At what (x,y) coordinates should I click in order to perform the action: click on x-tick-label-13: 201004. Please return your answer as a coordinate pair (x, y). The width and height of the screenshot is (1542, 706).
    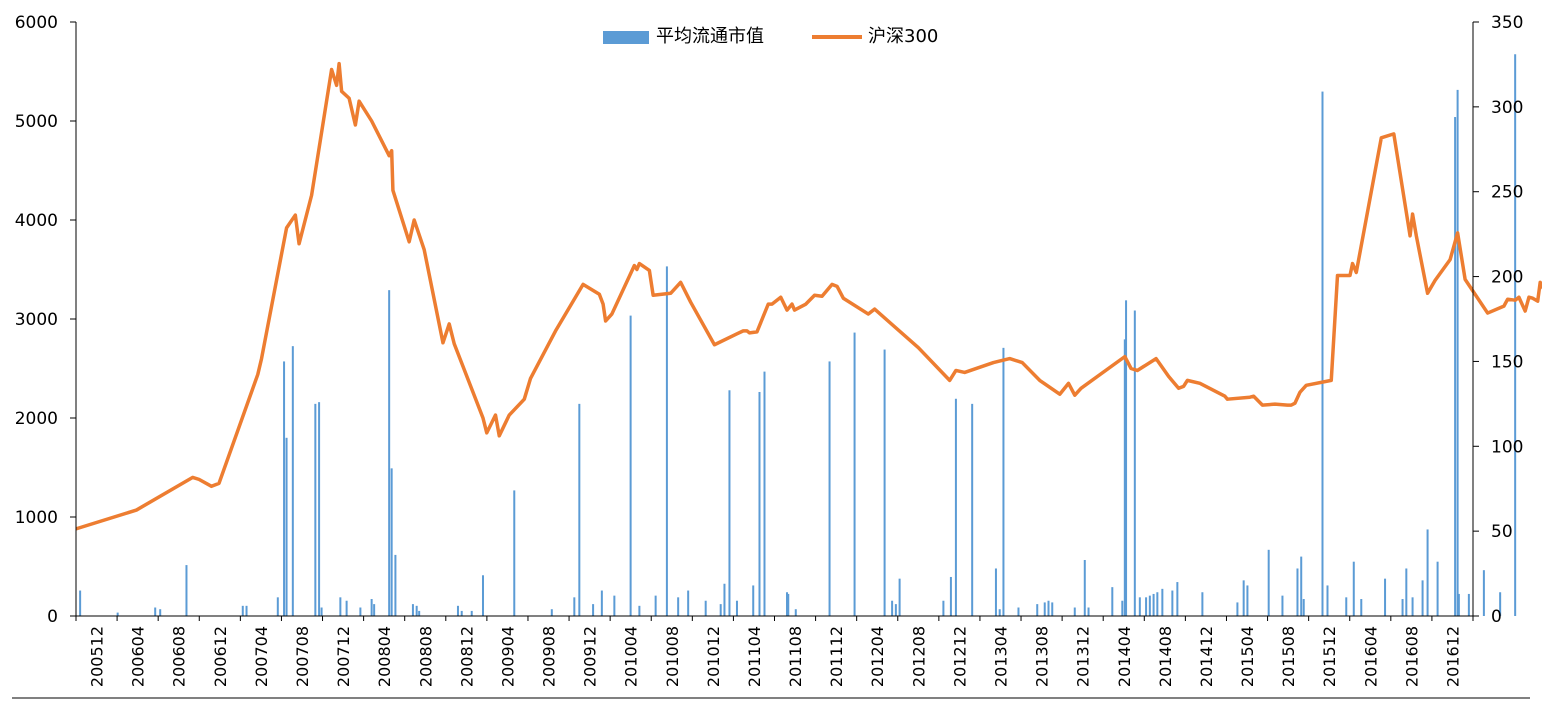
    Looking at the image, I should click on (631, 656).